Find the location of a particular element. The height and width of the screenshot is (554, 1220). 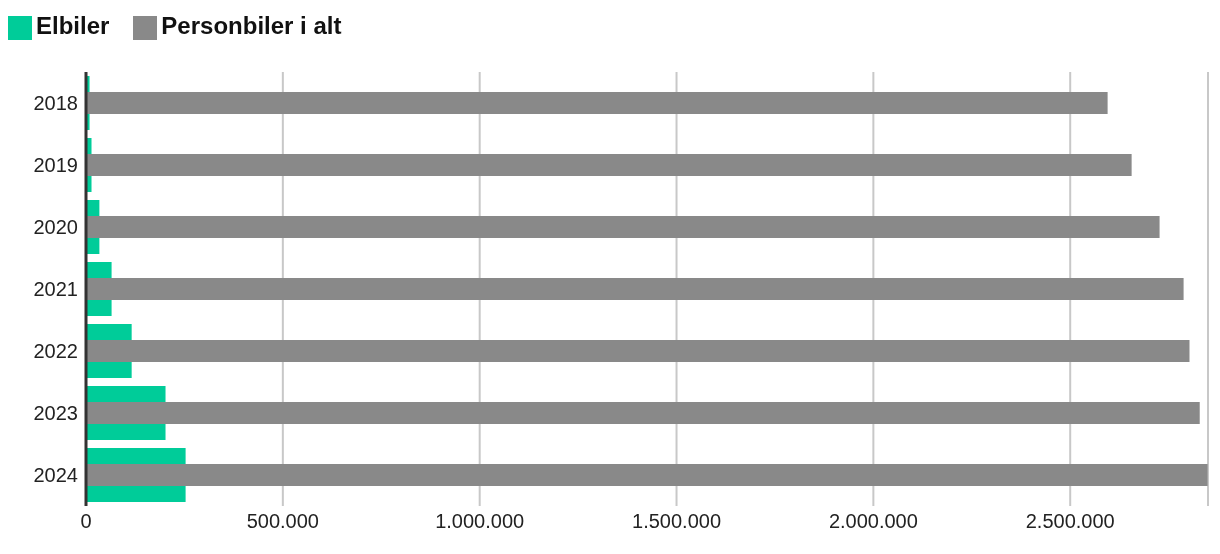

y-tick-label: 2018 is located at coordinates (55, 103).